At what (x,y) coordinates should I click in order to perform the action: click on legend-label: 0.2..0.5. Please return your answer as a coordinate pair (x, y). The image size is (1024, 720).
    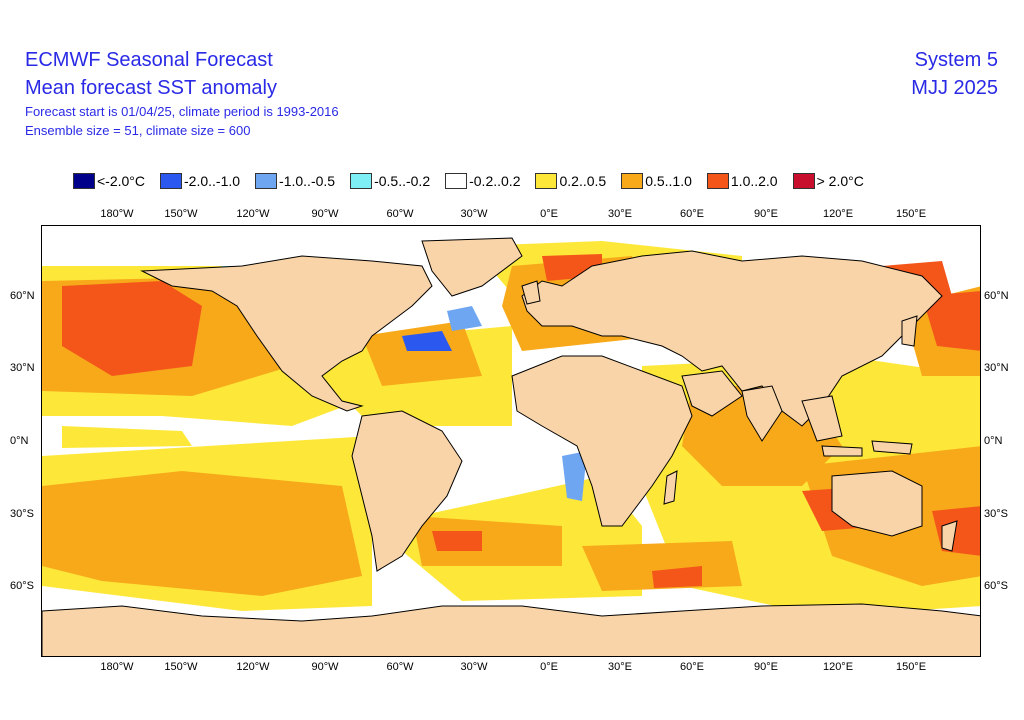
    Looking at the image, I should click on (583, 181).